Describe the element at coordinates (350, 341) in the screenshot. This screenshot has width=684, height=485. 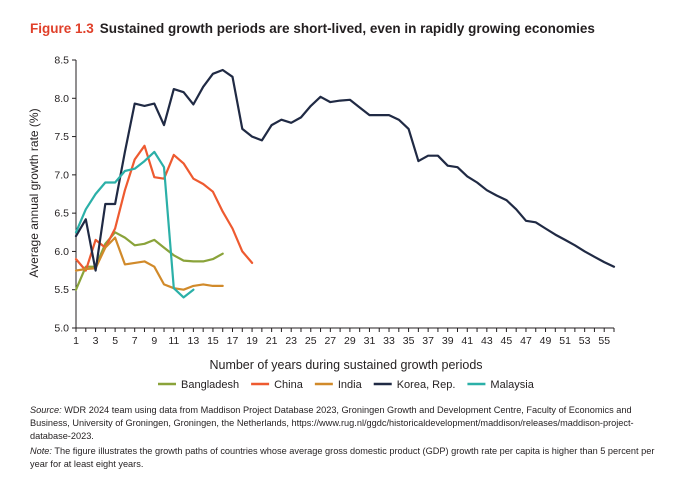
I see `x-tick-label: 29` at that location.